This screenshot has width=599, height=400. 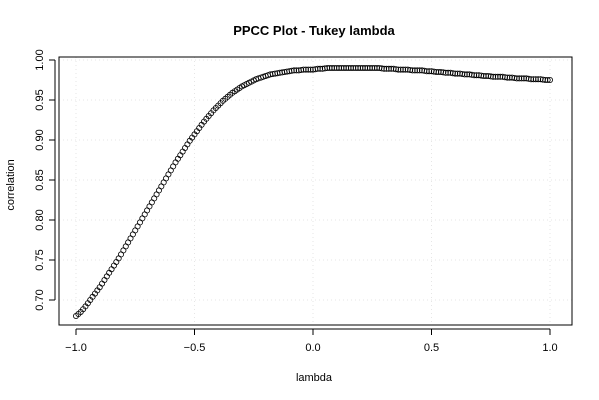 What do you see at coordinates (40, 299) in the screenshot?
I see `y-tick-label: 0.70` at bounding box center [40, 299].